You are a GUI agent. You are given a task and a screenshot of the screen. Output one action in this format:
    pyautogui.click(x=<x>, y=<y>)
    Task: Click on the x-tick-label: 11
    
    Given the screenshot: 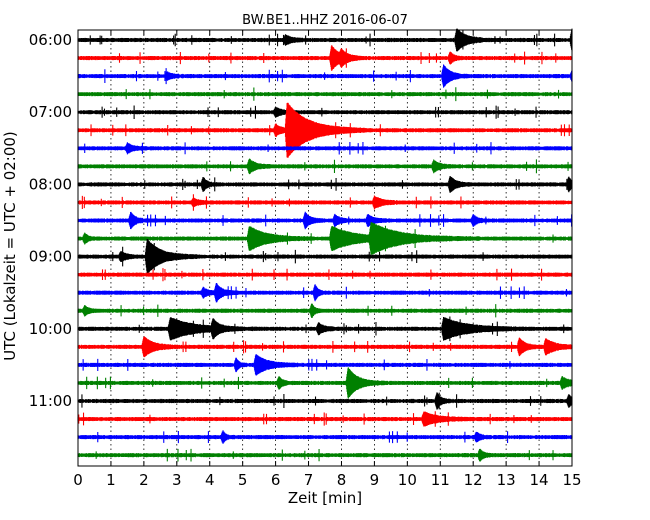 What is the action you would take?
    pyautogui.click(x=440, y=480)
    